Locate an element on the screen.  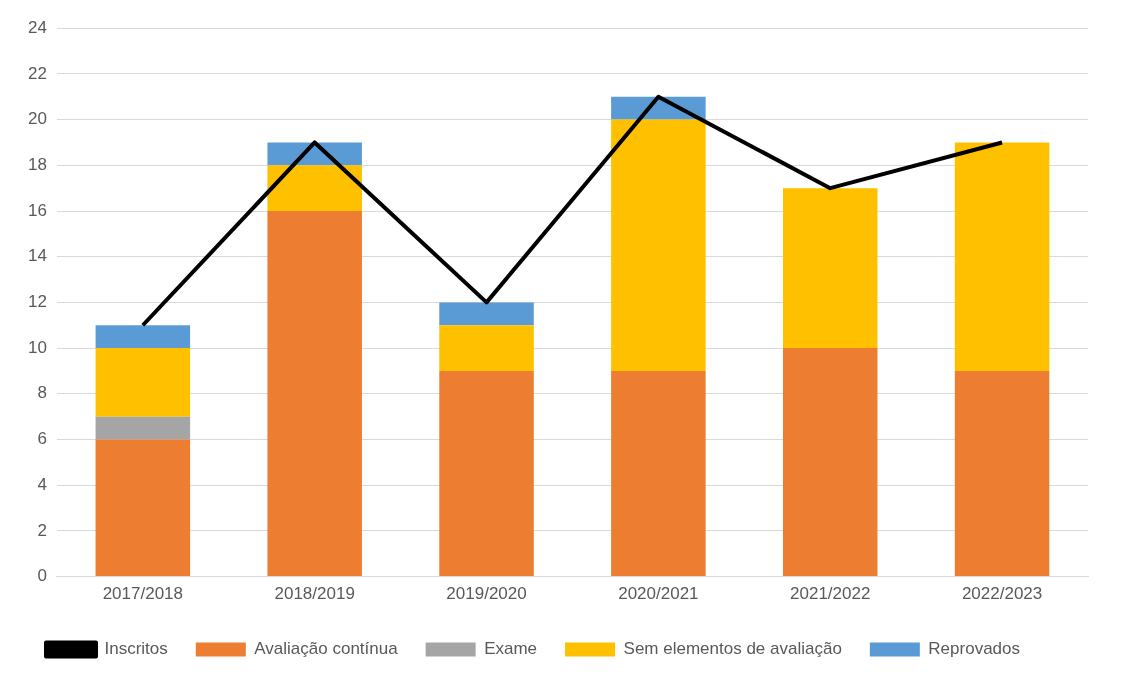
legend-label: Sem elementos de avaliação is located at coordinates (732, 649).